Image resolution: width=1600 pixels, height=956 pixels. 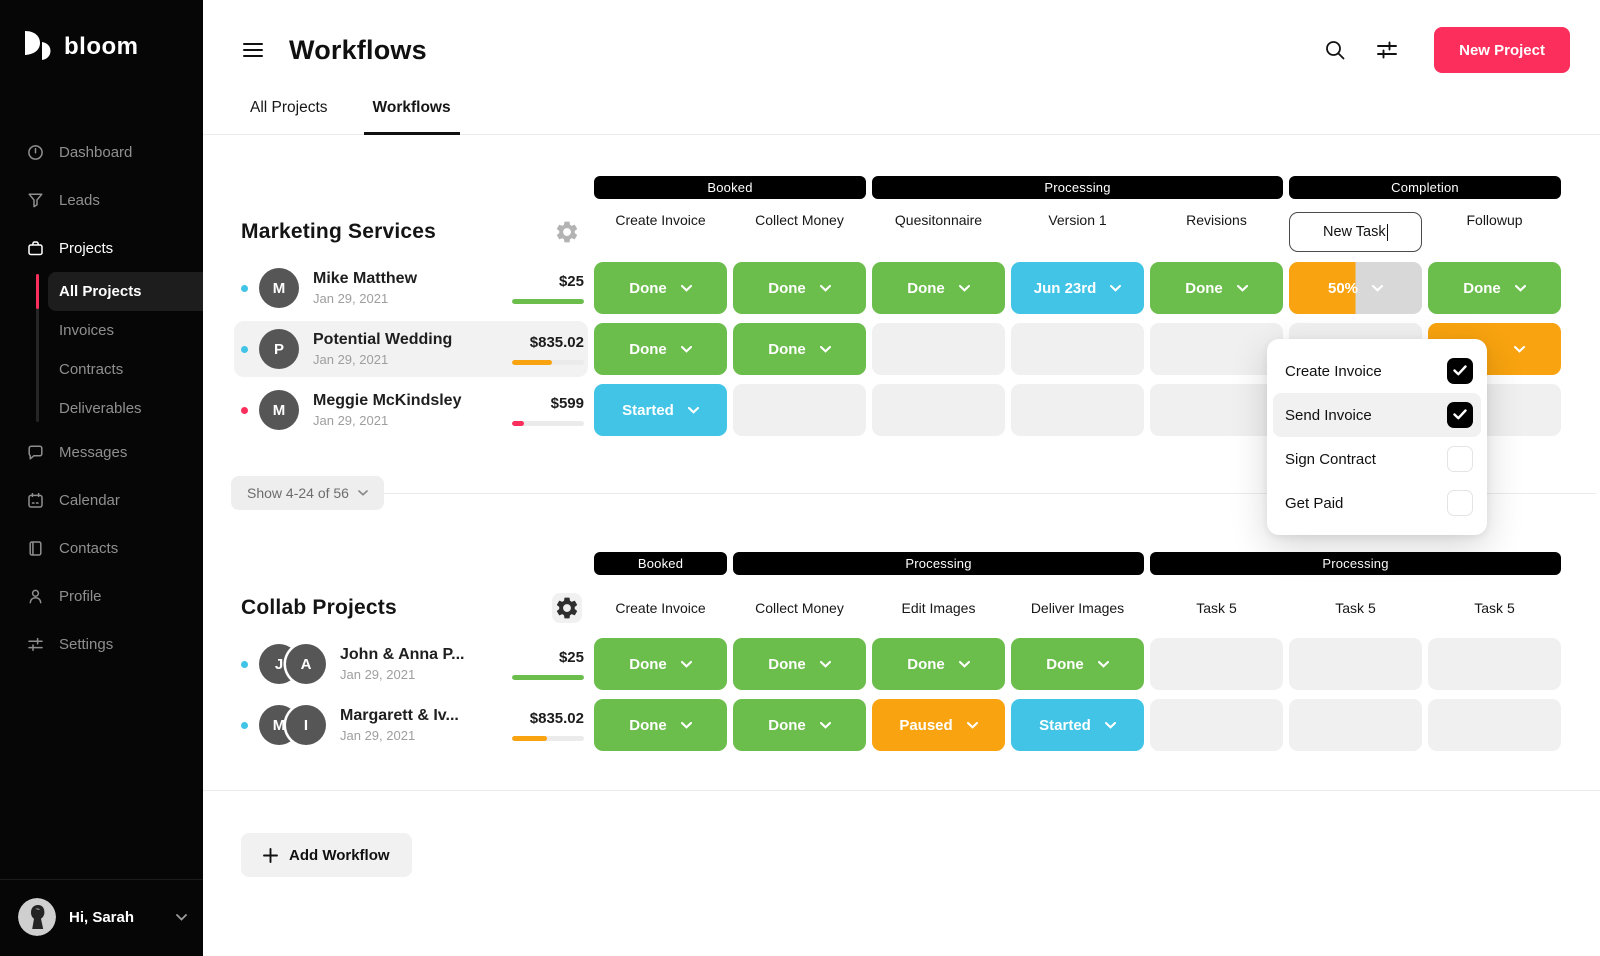 What do you see at coordinates (91, 369) in the screenshot?
I see `sidebar-subitem-label: Contracts` at bounding box center [91, 369].